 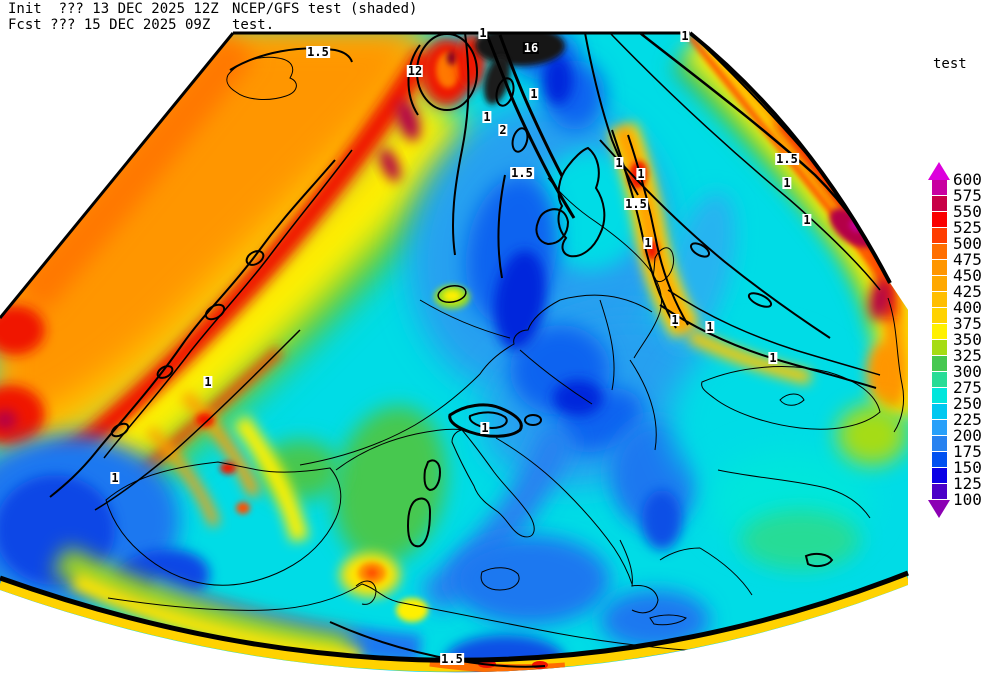 What do you see at coordinates (939, 509) in the screenshot?
I see `colorbar-bottom-arrow-icon` at bounding box center [939, 509].